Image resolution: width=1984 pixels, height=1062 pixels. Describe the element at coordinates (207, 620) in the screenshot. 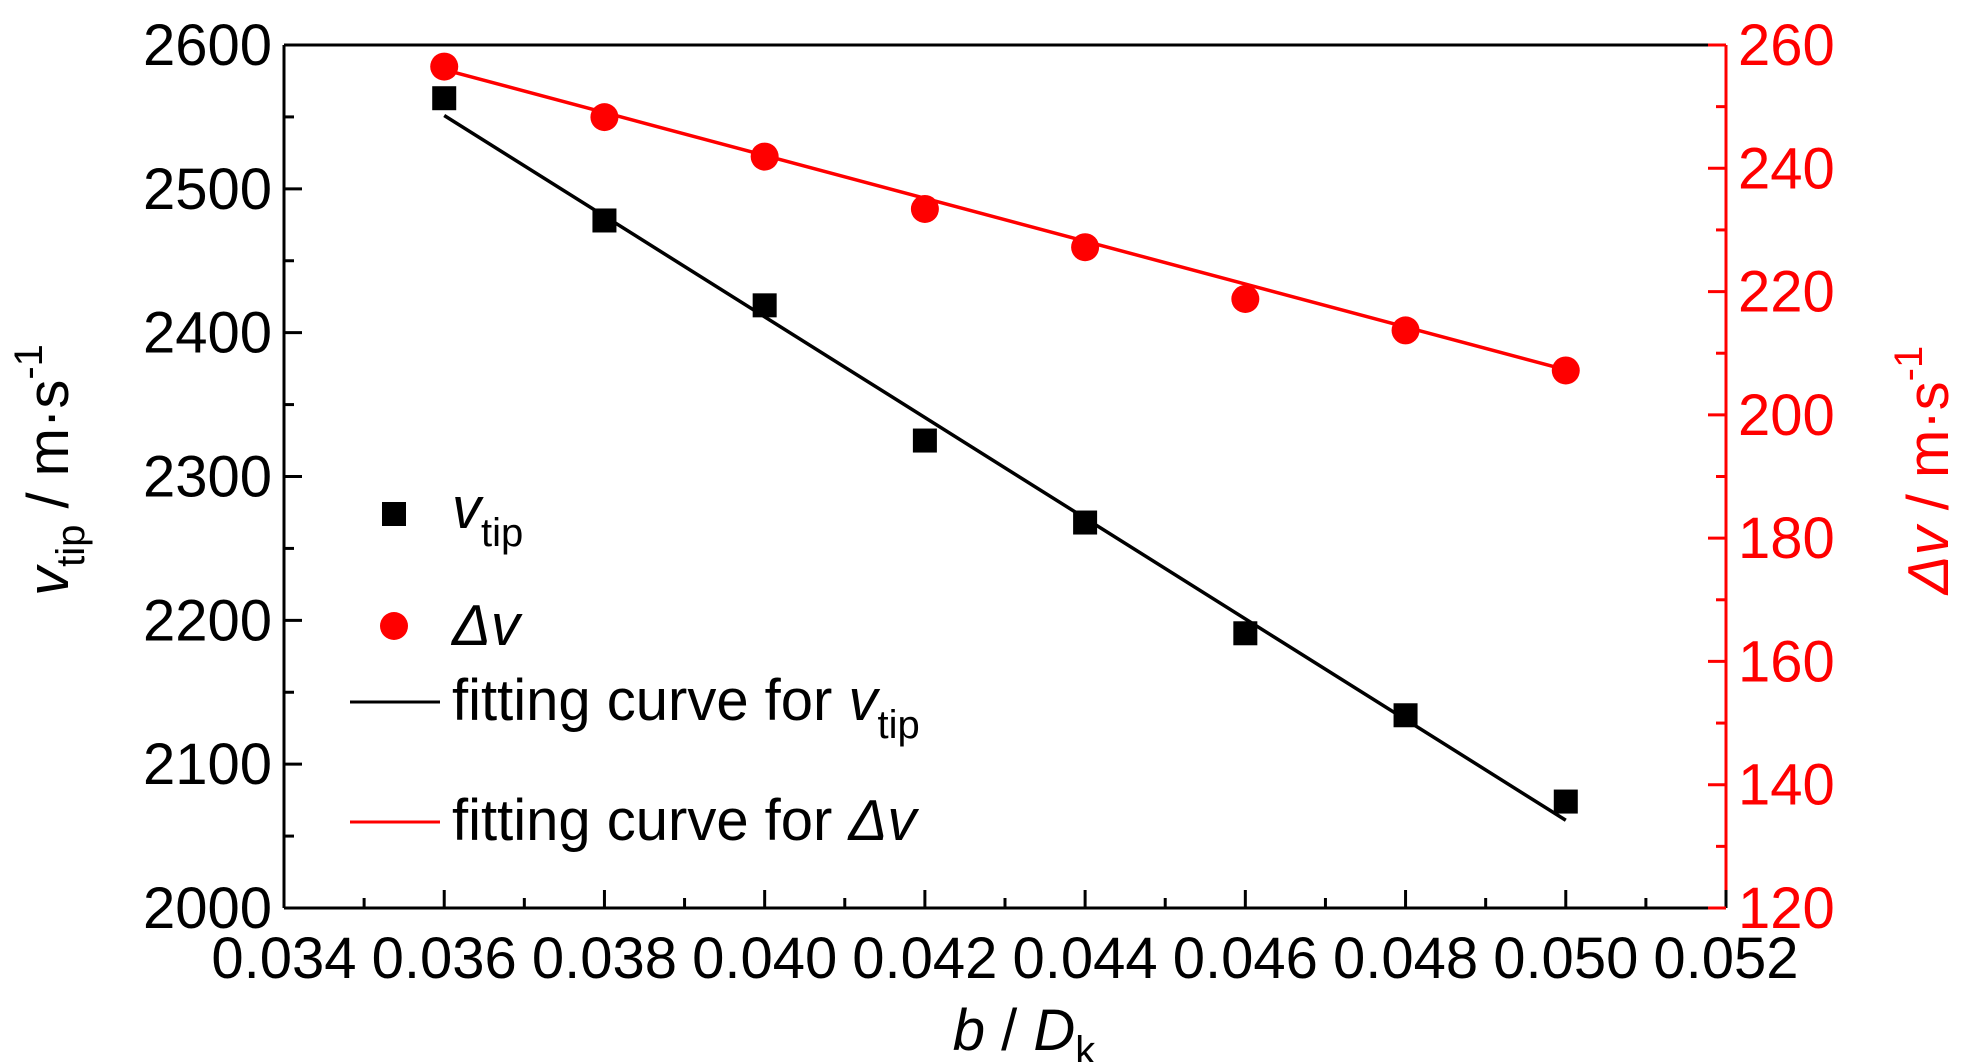

I see `left-tick-label: 2200` at that location.